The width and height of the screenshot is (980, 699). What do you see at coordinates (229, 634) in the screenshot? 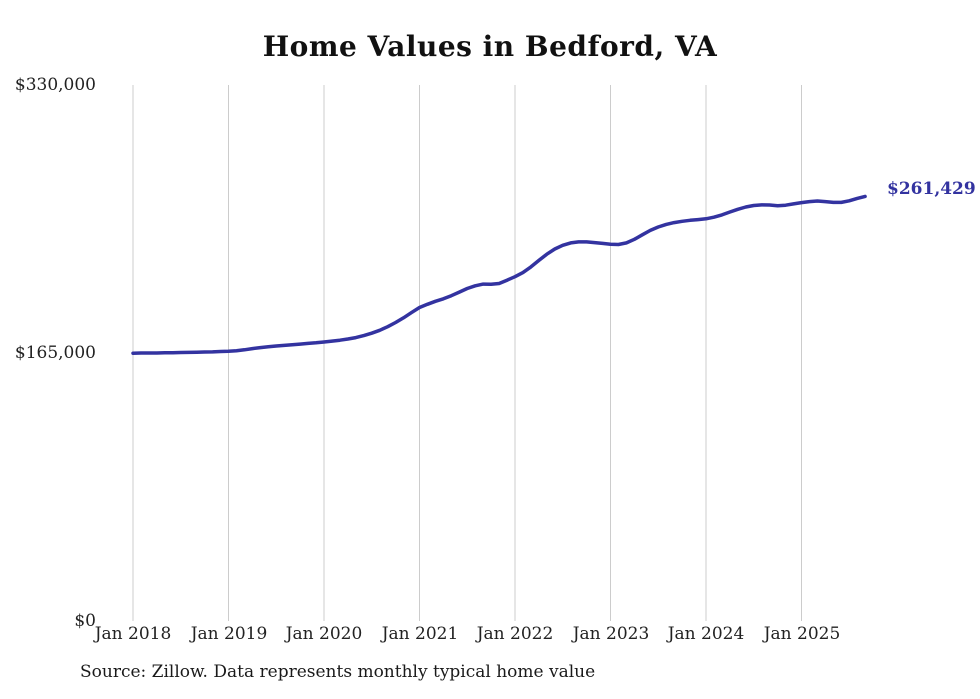
I see `x-axis-tick-label-jan-2019: Jan 2019` at bounding box center [229, 634].